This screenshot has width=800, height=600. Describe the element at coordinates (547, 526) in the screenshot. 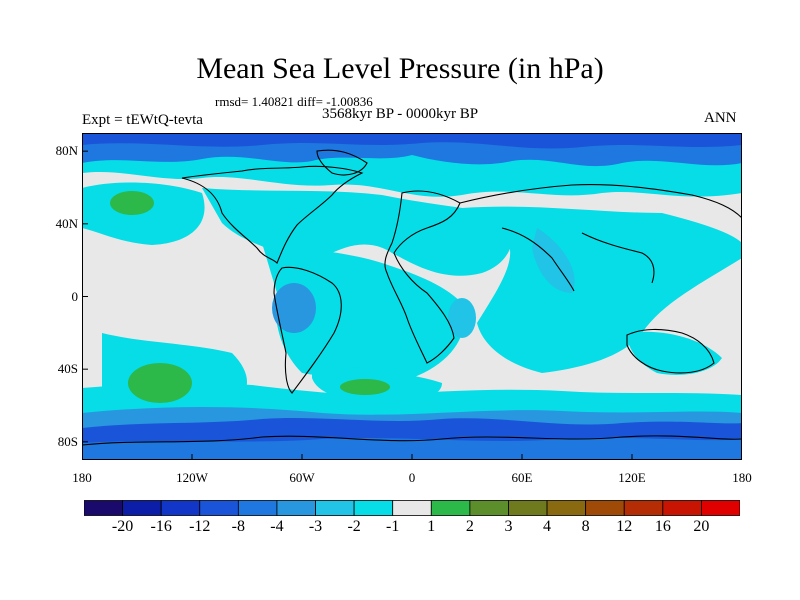

I see `colorbar-label: 4` at that location.